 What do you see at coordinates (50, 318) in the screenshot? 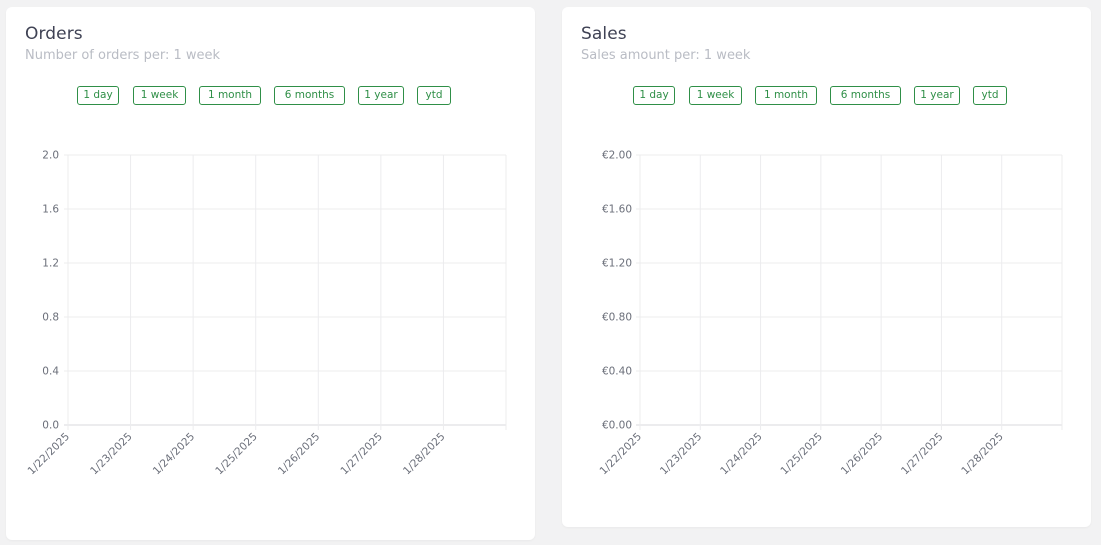
I see `orders-y-tick-label: 0.8` at bounding box center [50, 318].